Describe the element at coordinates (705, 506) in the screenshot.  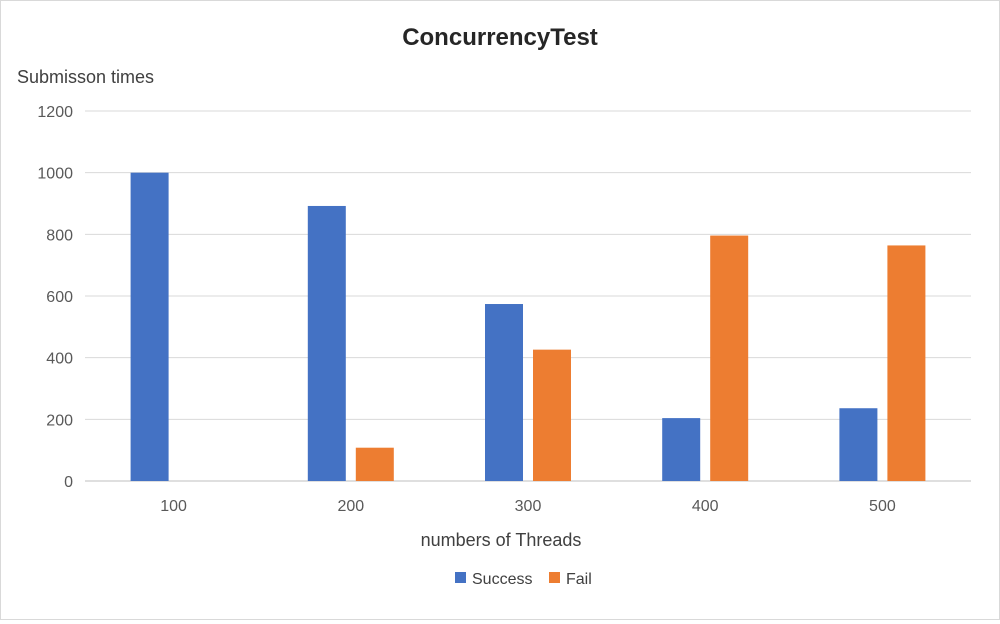
I see `x-tick-label: 400` at that location.